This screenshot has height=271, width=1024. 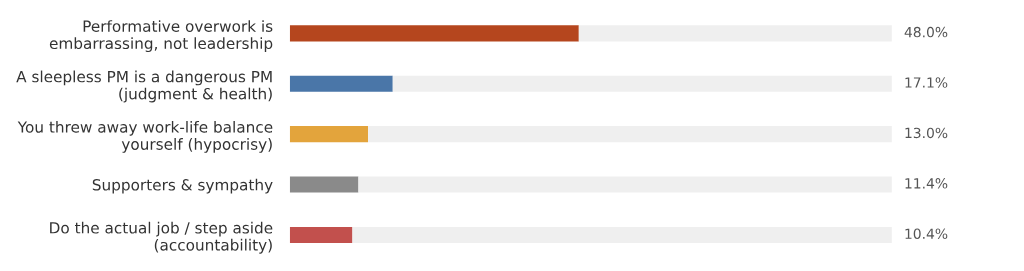 I want to click on y-tick-label: Supporters & sympathy, so click(x=182, y=186).